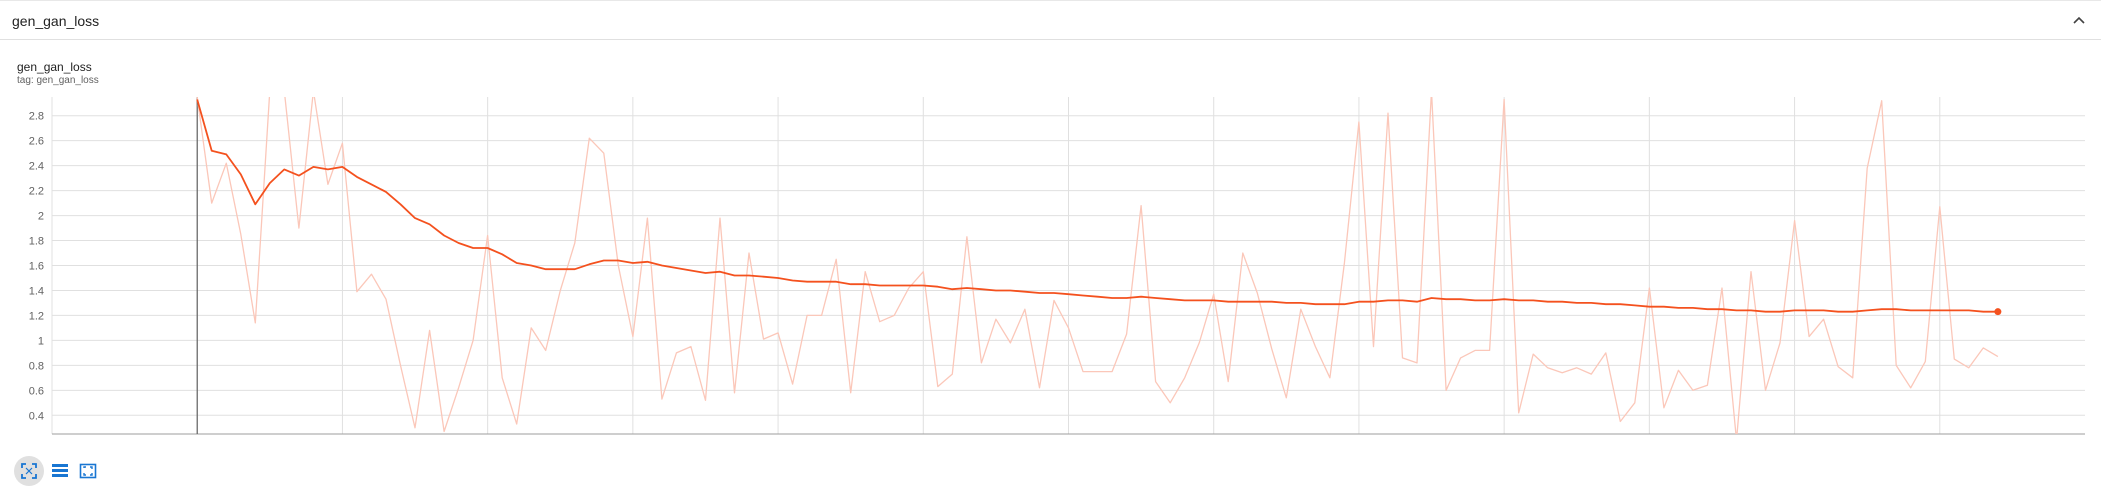 The image size is (2101, 503). What do you see at coordinates (58, 80) in the screenshot?
I see `chart-tag: tag: gen_gan_loss` at bounding box center [58, 80].